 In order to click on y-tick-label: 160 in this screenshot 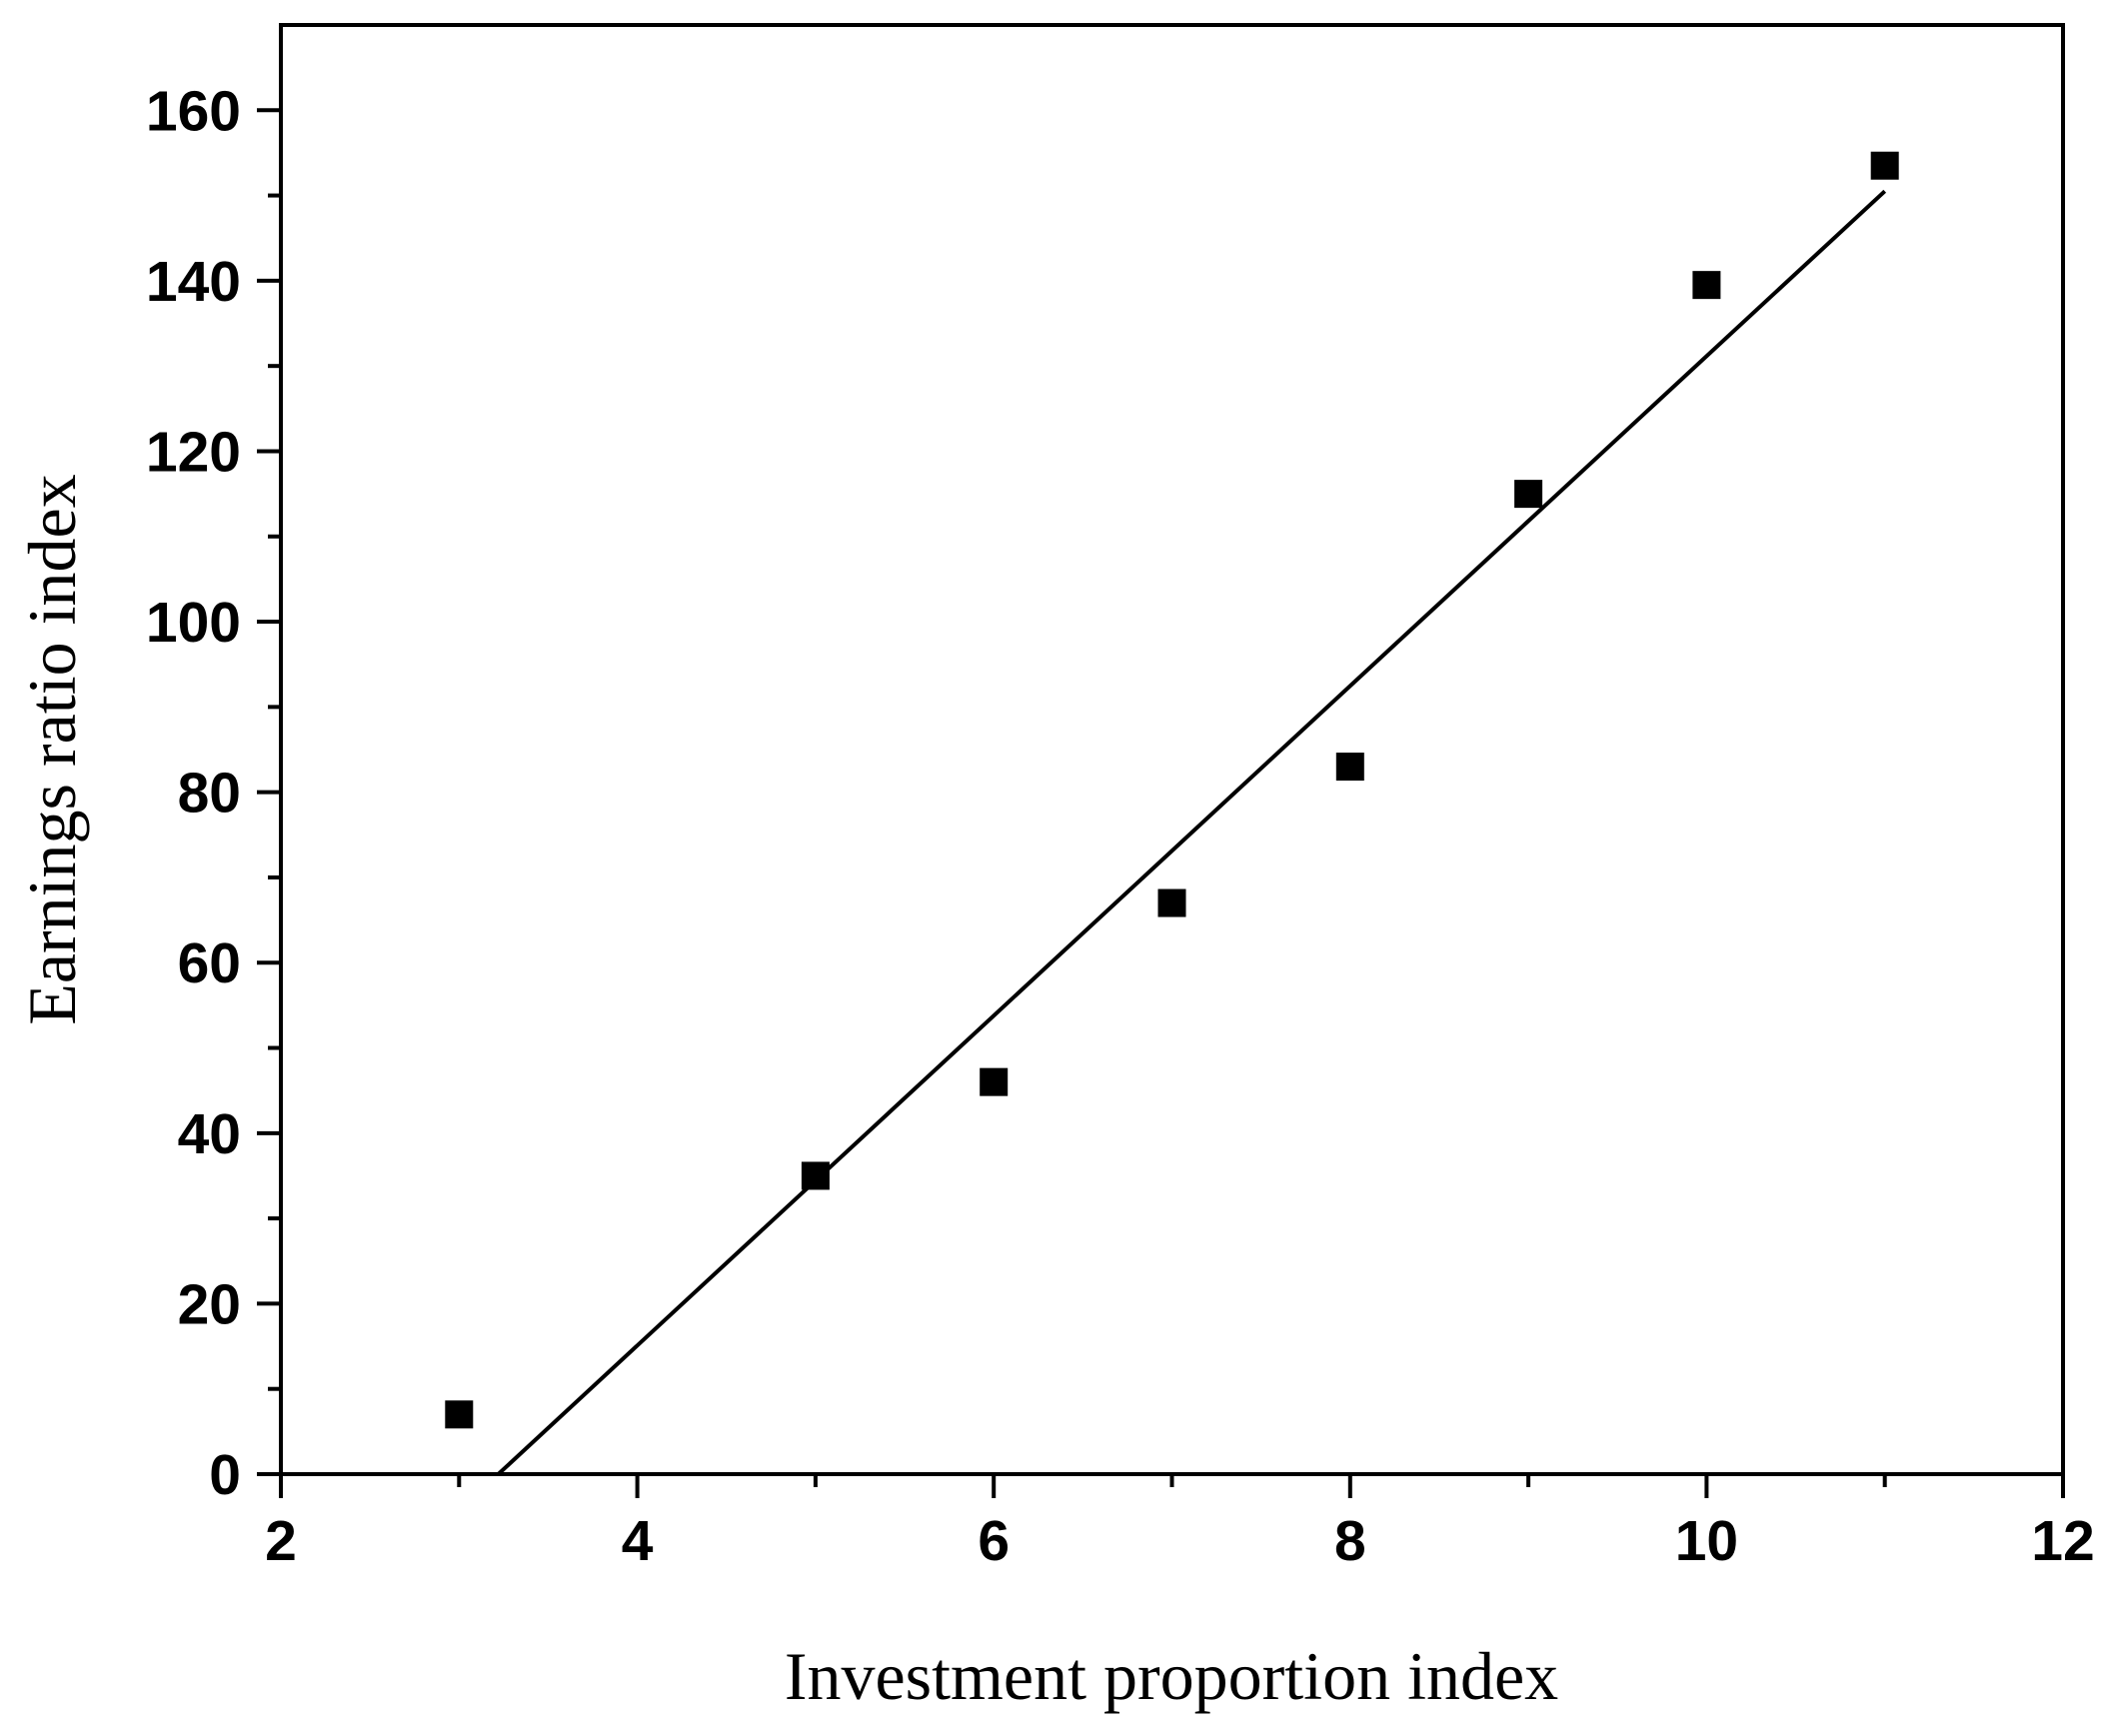, I will do `click(193, 111)`.